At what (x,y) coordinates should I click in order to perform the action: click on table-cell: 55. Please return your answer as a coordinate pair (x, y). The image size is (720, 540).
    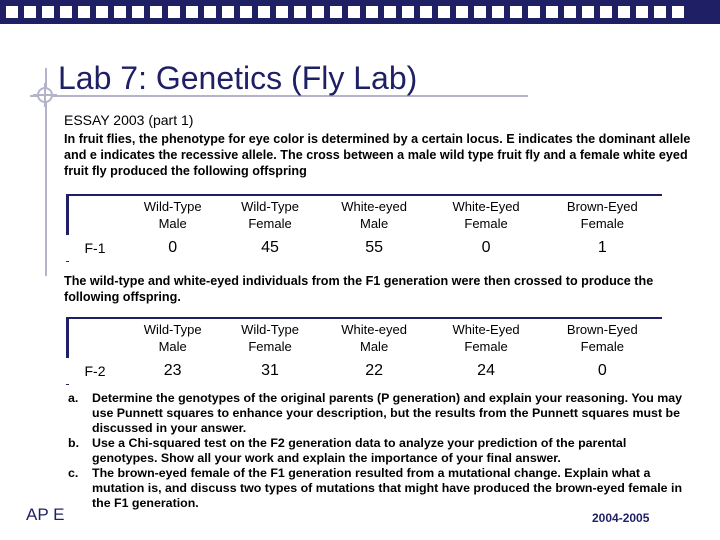
    Looking at the image, I should click on (374, 247).